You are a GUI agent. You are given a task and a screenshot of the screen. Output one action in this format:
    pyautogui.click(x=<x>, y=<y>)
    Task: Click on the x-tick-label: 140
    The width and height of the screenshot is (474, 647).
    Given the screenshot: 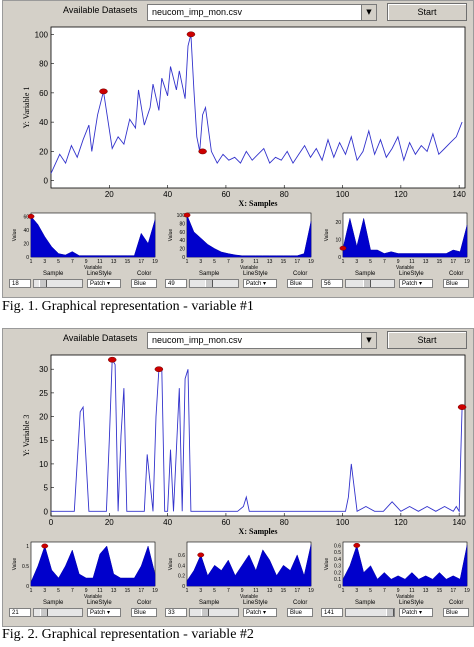 What is the action you would take?
    pyautogui.click(x=459, y=522)
    